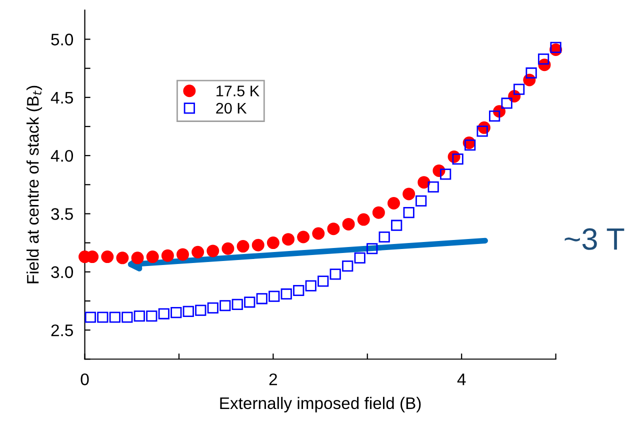 The height and width of the screenshot is (424, 628). What do you see at coordinates (238, 91) in the screenshot?
I see `legend-label: 17.5 K` at bounding box center [238, 91].